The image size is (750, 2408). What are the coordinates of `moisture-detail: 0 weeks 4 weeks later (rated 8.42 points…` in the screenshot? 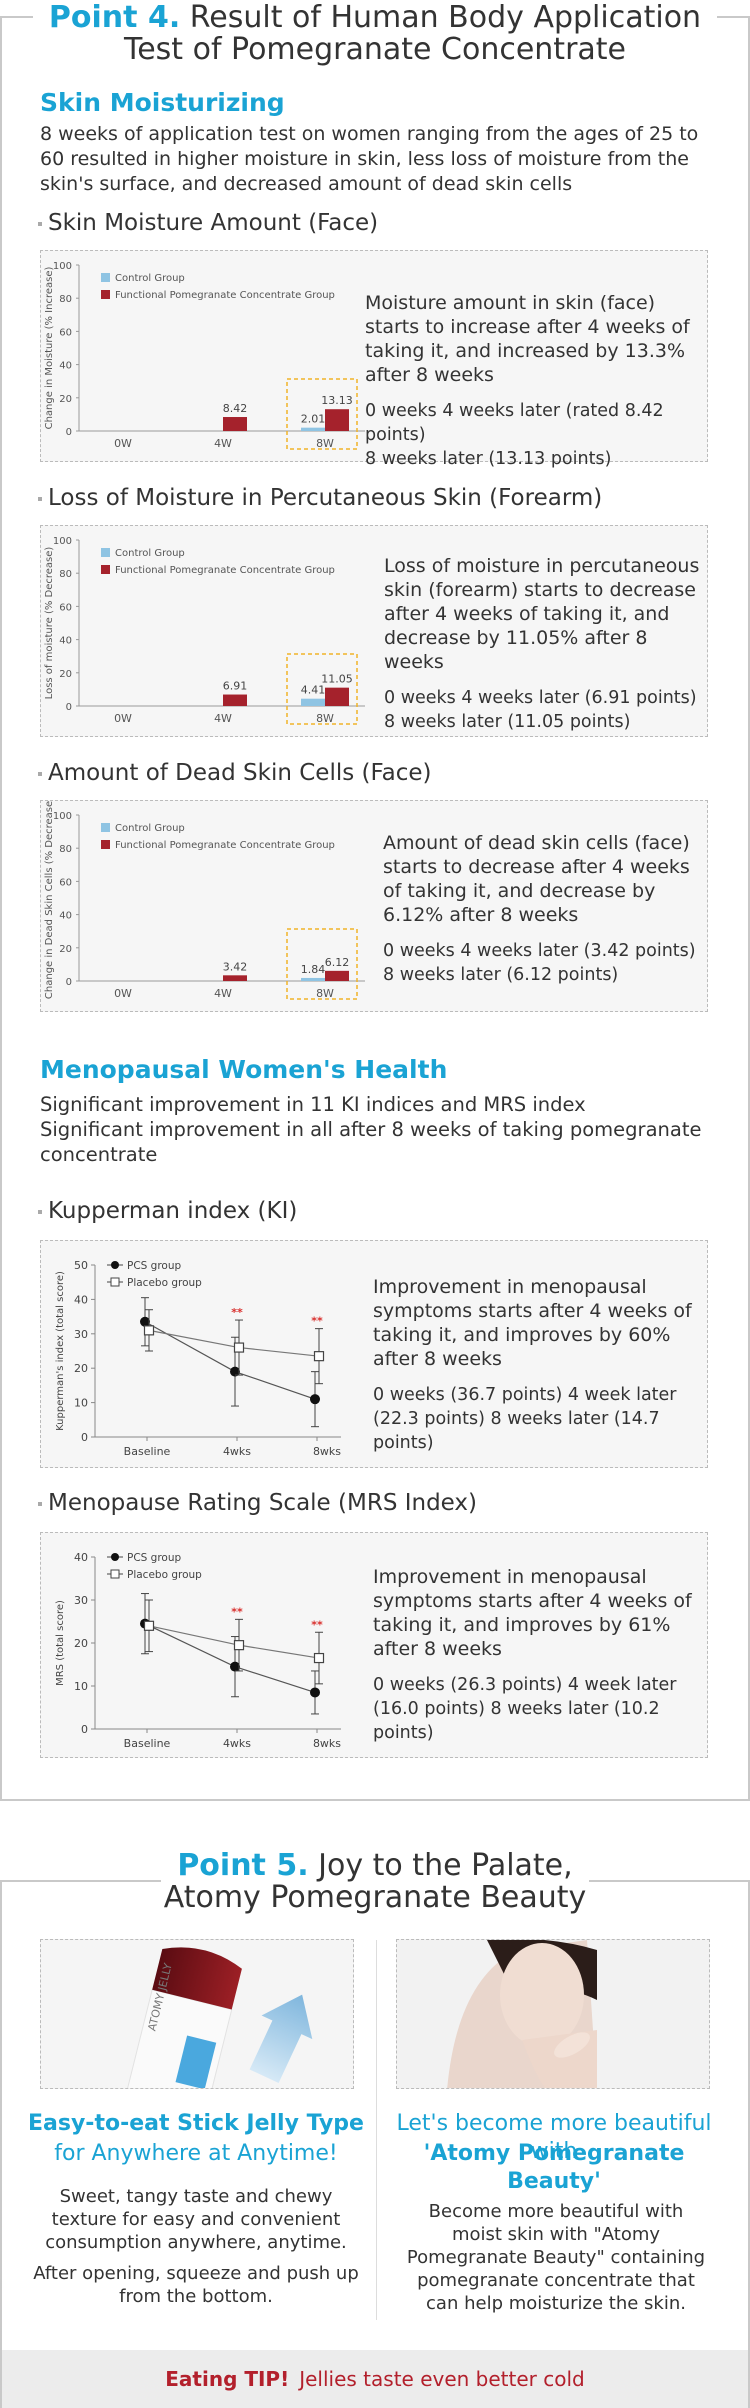 It's located at (533, 435).